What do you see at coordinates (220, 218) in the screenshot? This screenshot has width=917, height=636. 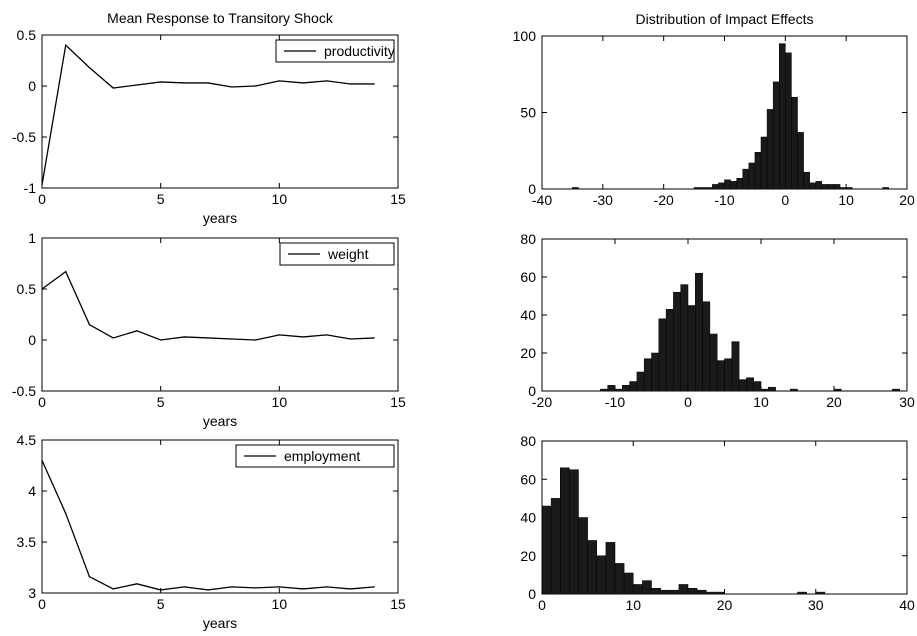 I see `x-axis-label: years` at bounding box center [220, 218].